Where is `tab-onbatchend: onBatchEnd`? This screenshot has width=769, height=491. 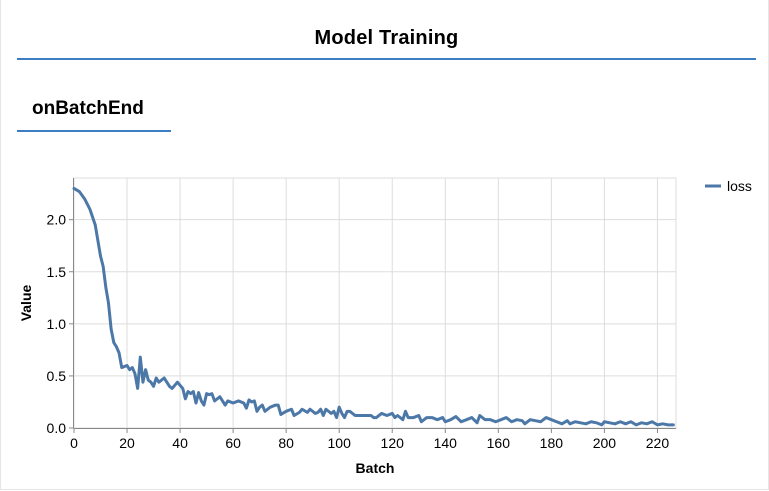 tab-onbatchend: onBatchEnd is located at coordinates (94, 114).